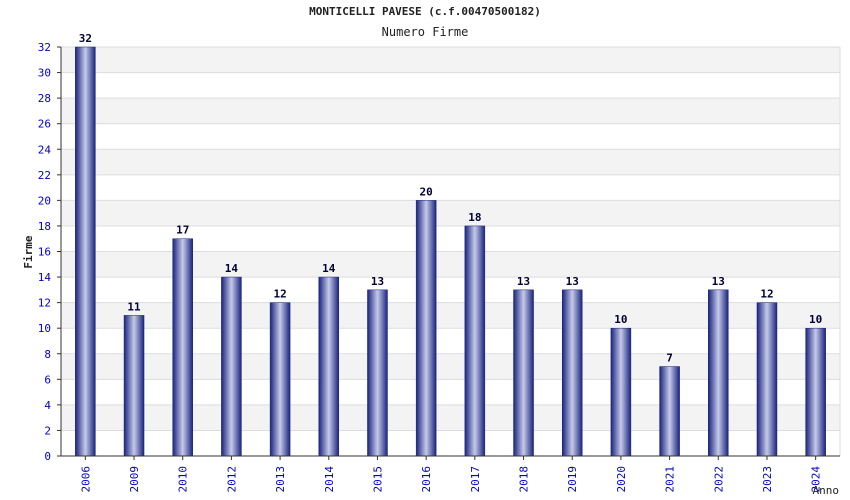 The image size is (850, 500). I want to click on x-tick-label: 2016, so click(426, 479).